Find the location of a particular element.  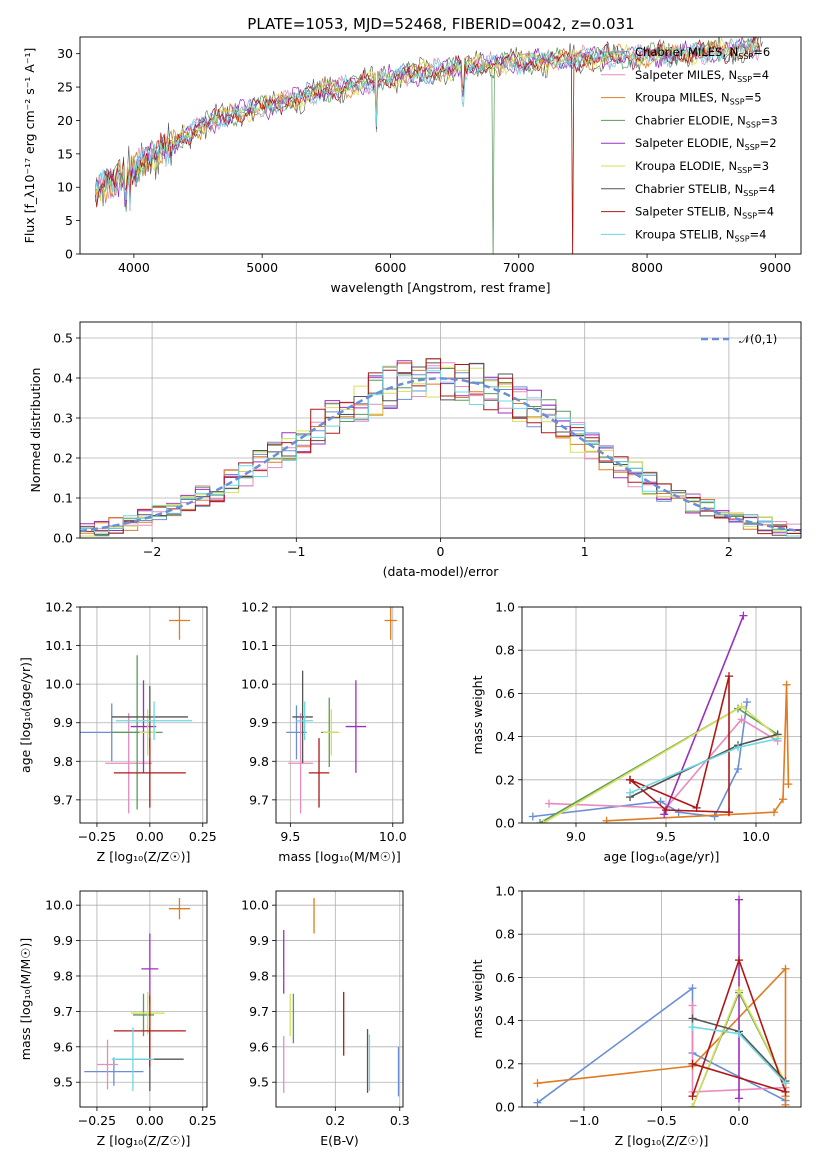

weight-series-kroupa-miles is located at coordinates (697, 751).